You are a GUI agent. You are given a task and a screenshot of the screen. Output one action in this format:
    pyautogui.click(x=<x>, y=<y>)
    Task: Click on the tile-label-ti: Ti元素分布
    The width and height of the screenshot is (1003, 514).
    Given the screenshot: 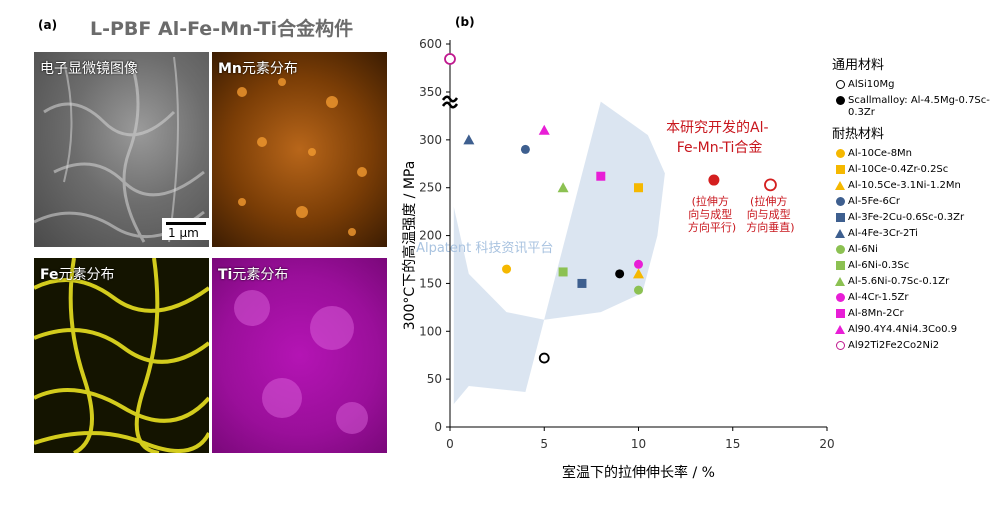 What is the action you would take?
    pyautogui.click(x=253, y=275)
    